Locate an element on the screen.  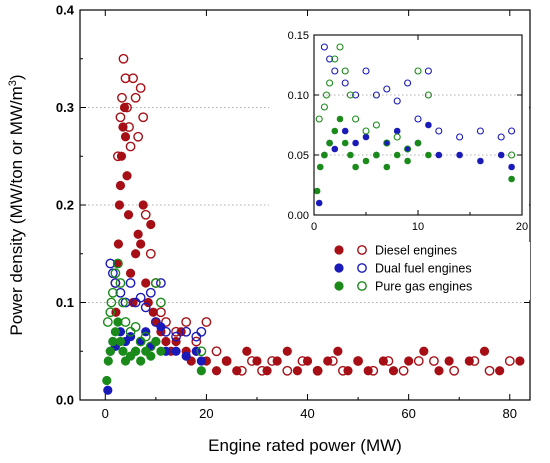
y-tick-label: 0.1 is located at coordinates (65, 302).